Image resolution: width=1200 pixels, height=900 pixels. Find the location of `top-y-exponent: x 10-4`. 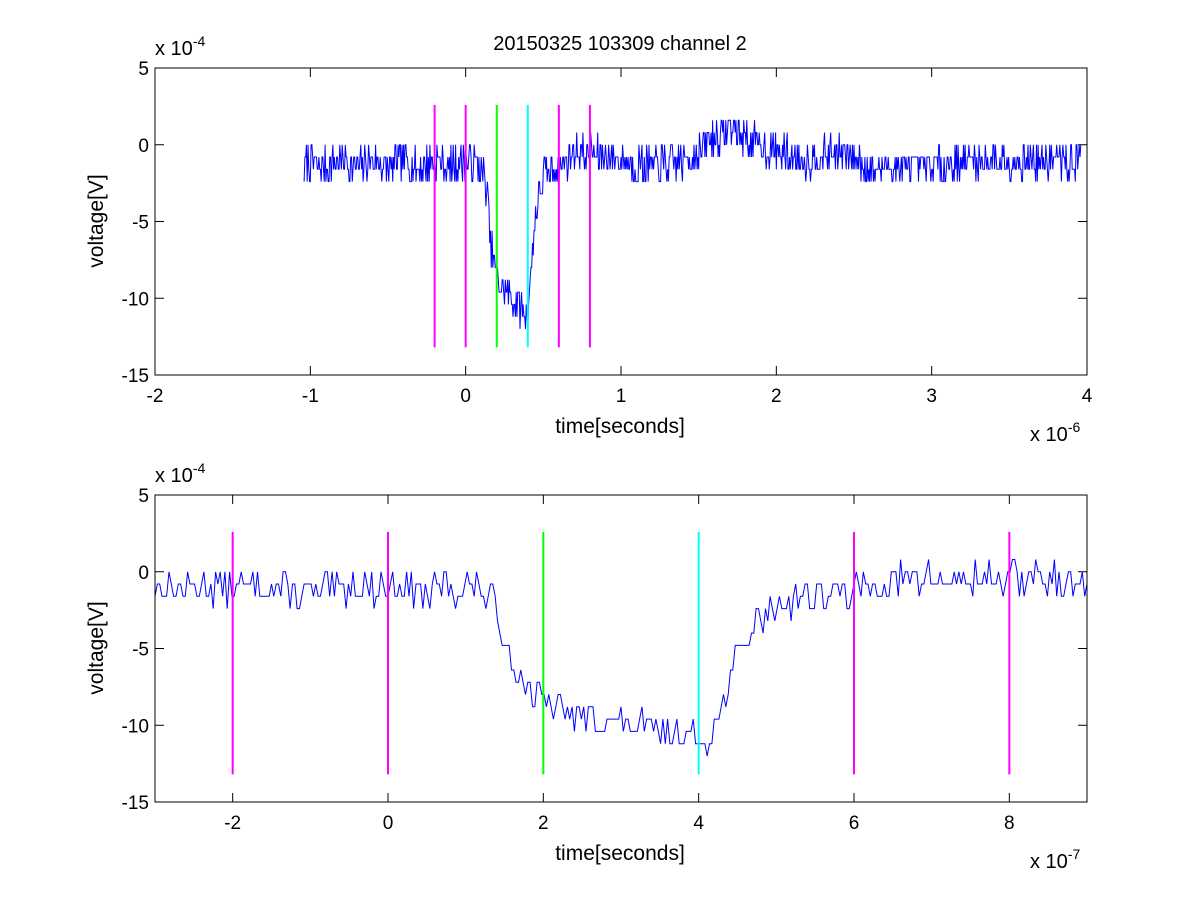

top-y-exponent: x 10-4 is located at coordinates (180, 46).